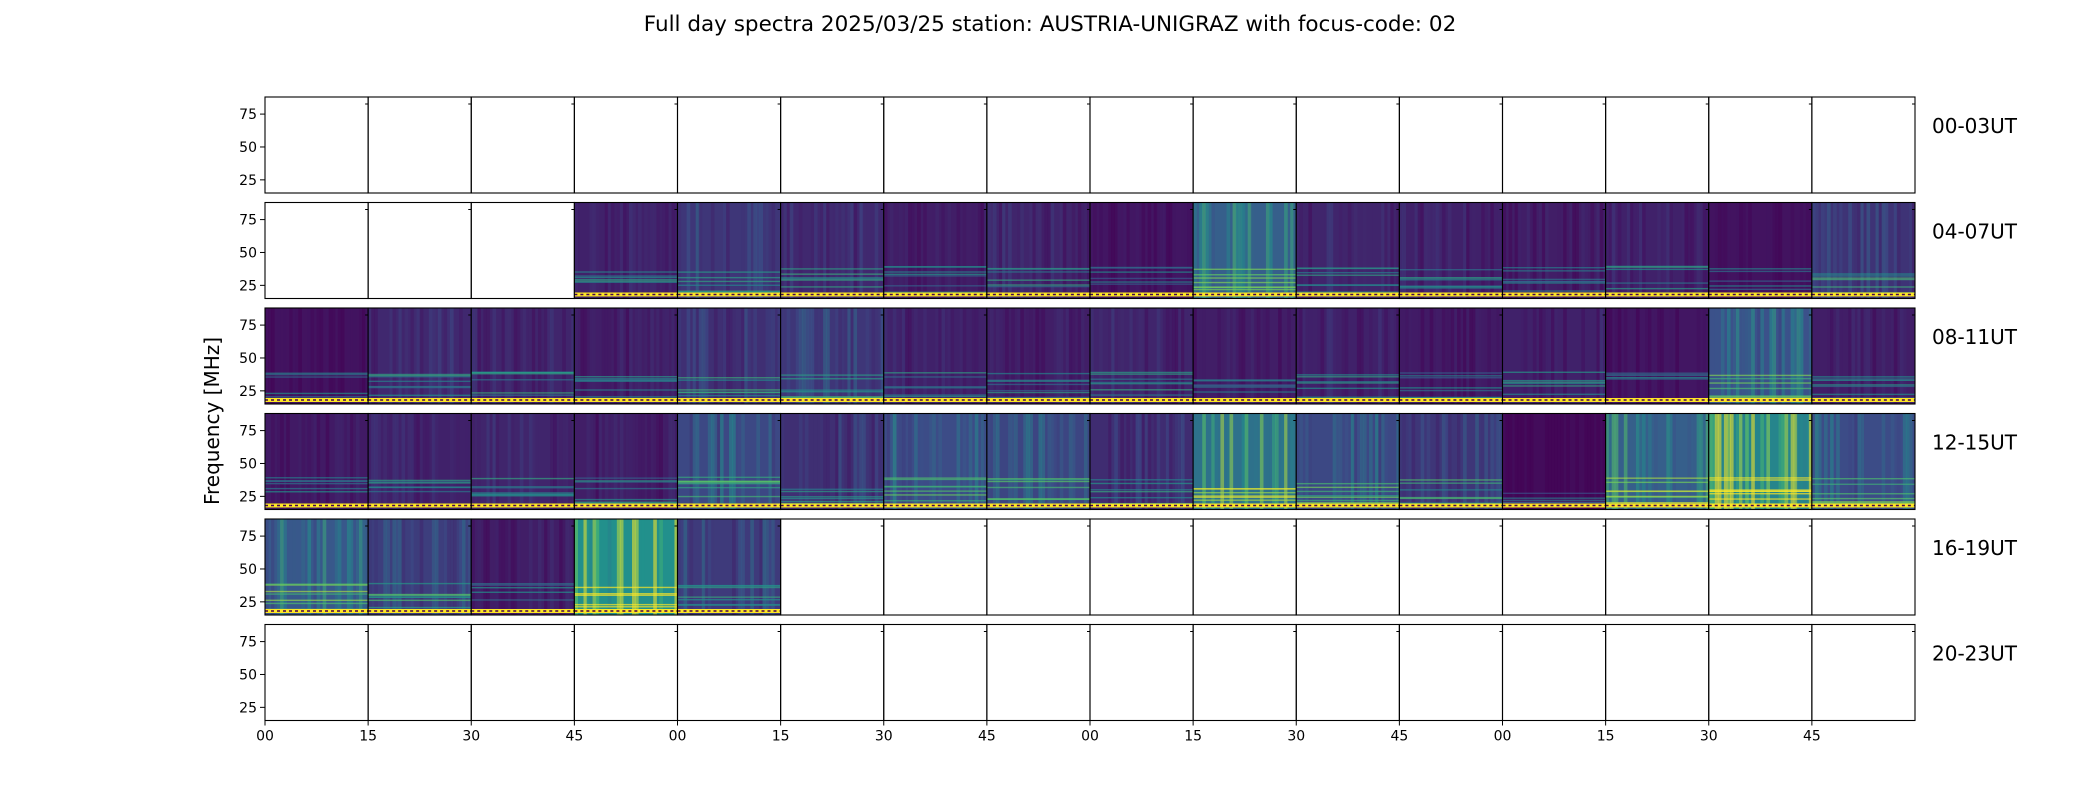  What do you see at coordinates (1975, 654) in the screenshot?
I see `row-label: 20-23UT` at bounding box center [1975, 654].